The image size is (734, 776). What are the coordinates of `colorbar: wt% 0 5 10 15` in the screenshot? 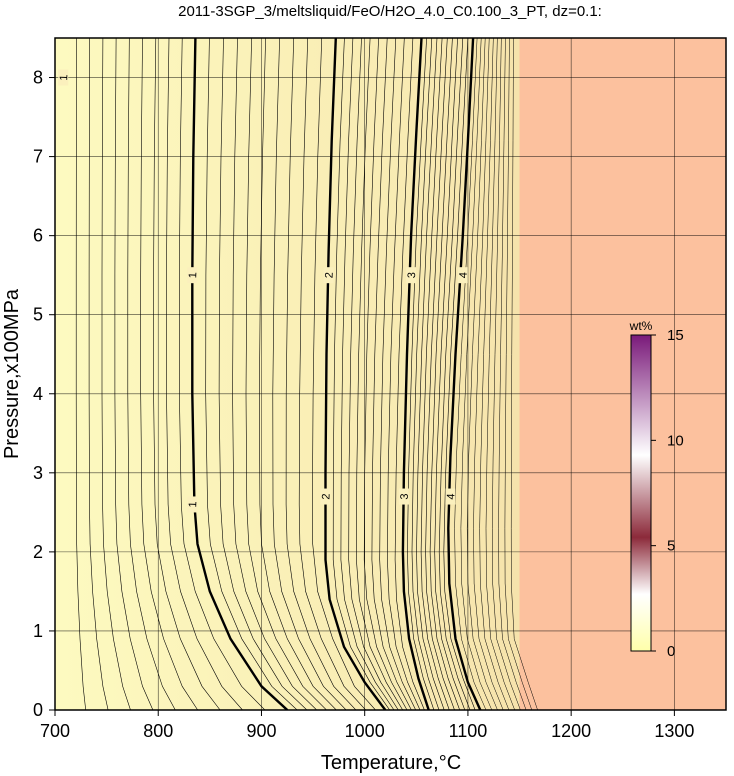 It's located at (656, 489).